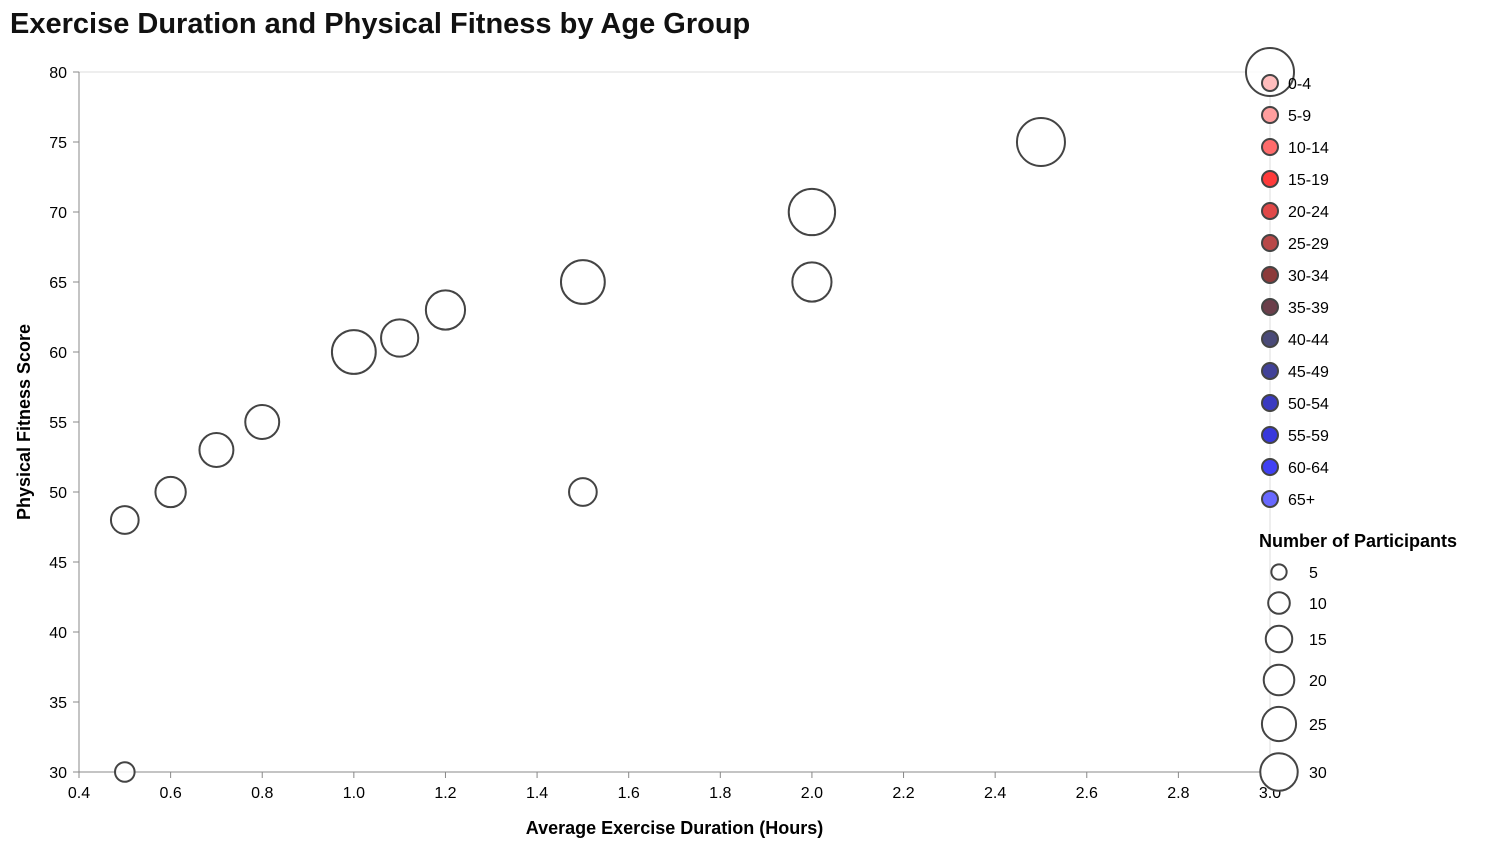 The width and height of the screenshot is (1512, 846). I want to click on x-tick-label: 0.8, so click(262, 793).